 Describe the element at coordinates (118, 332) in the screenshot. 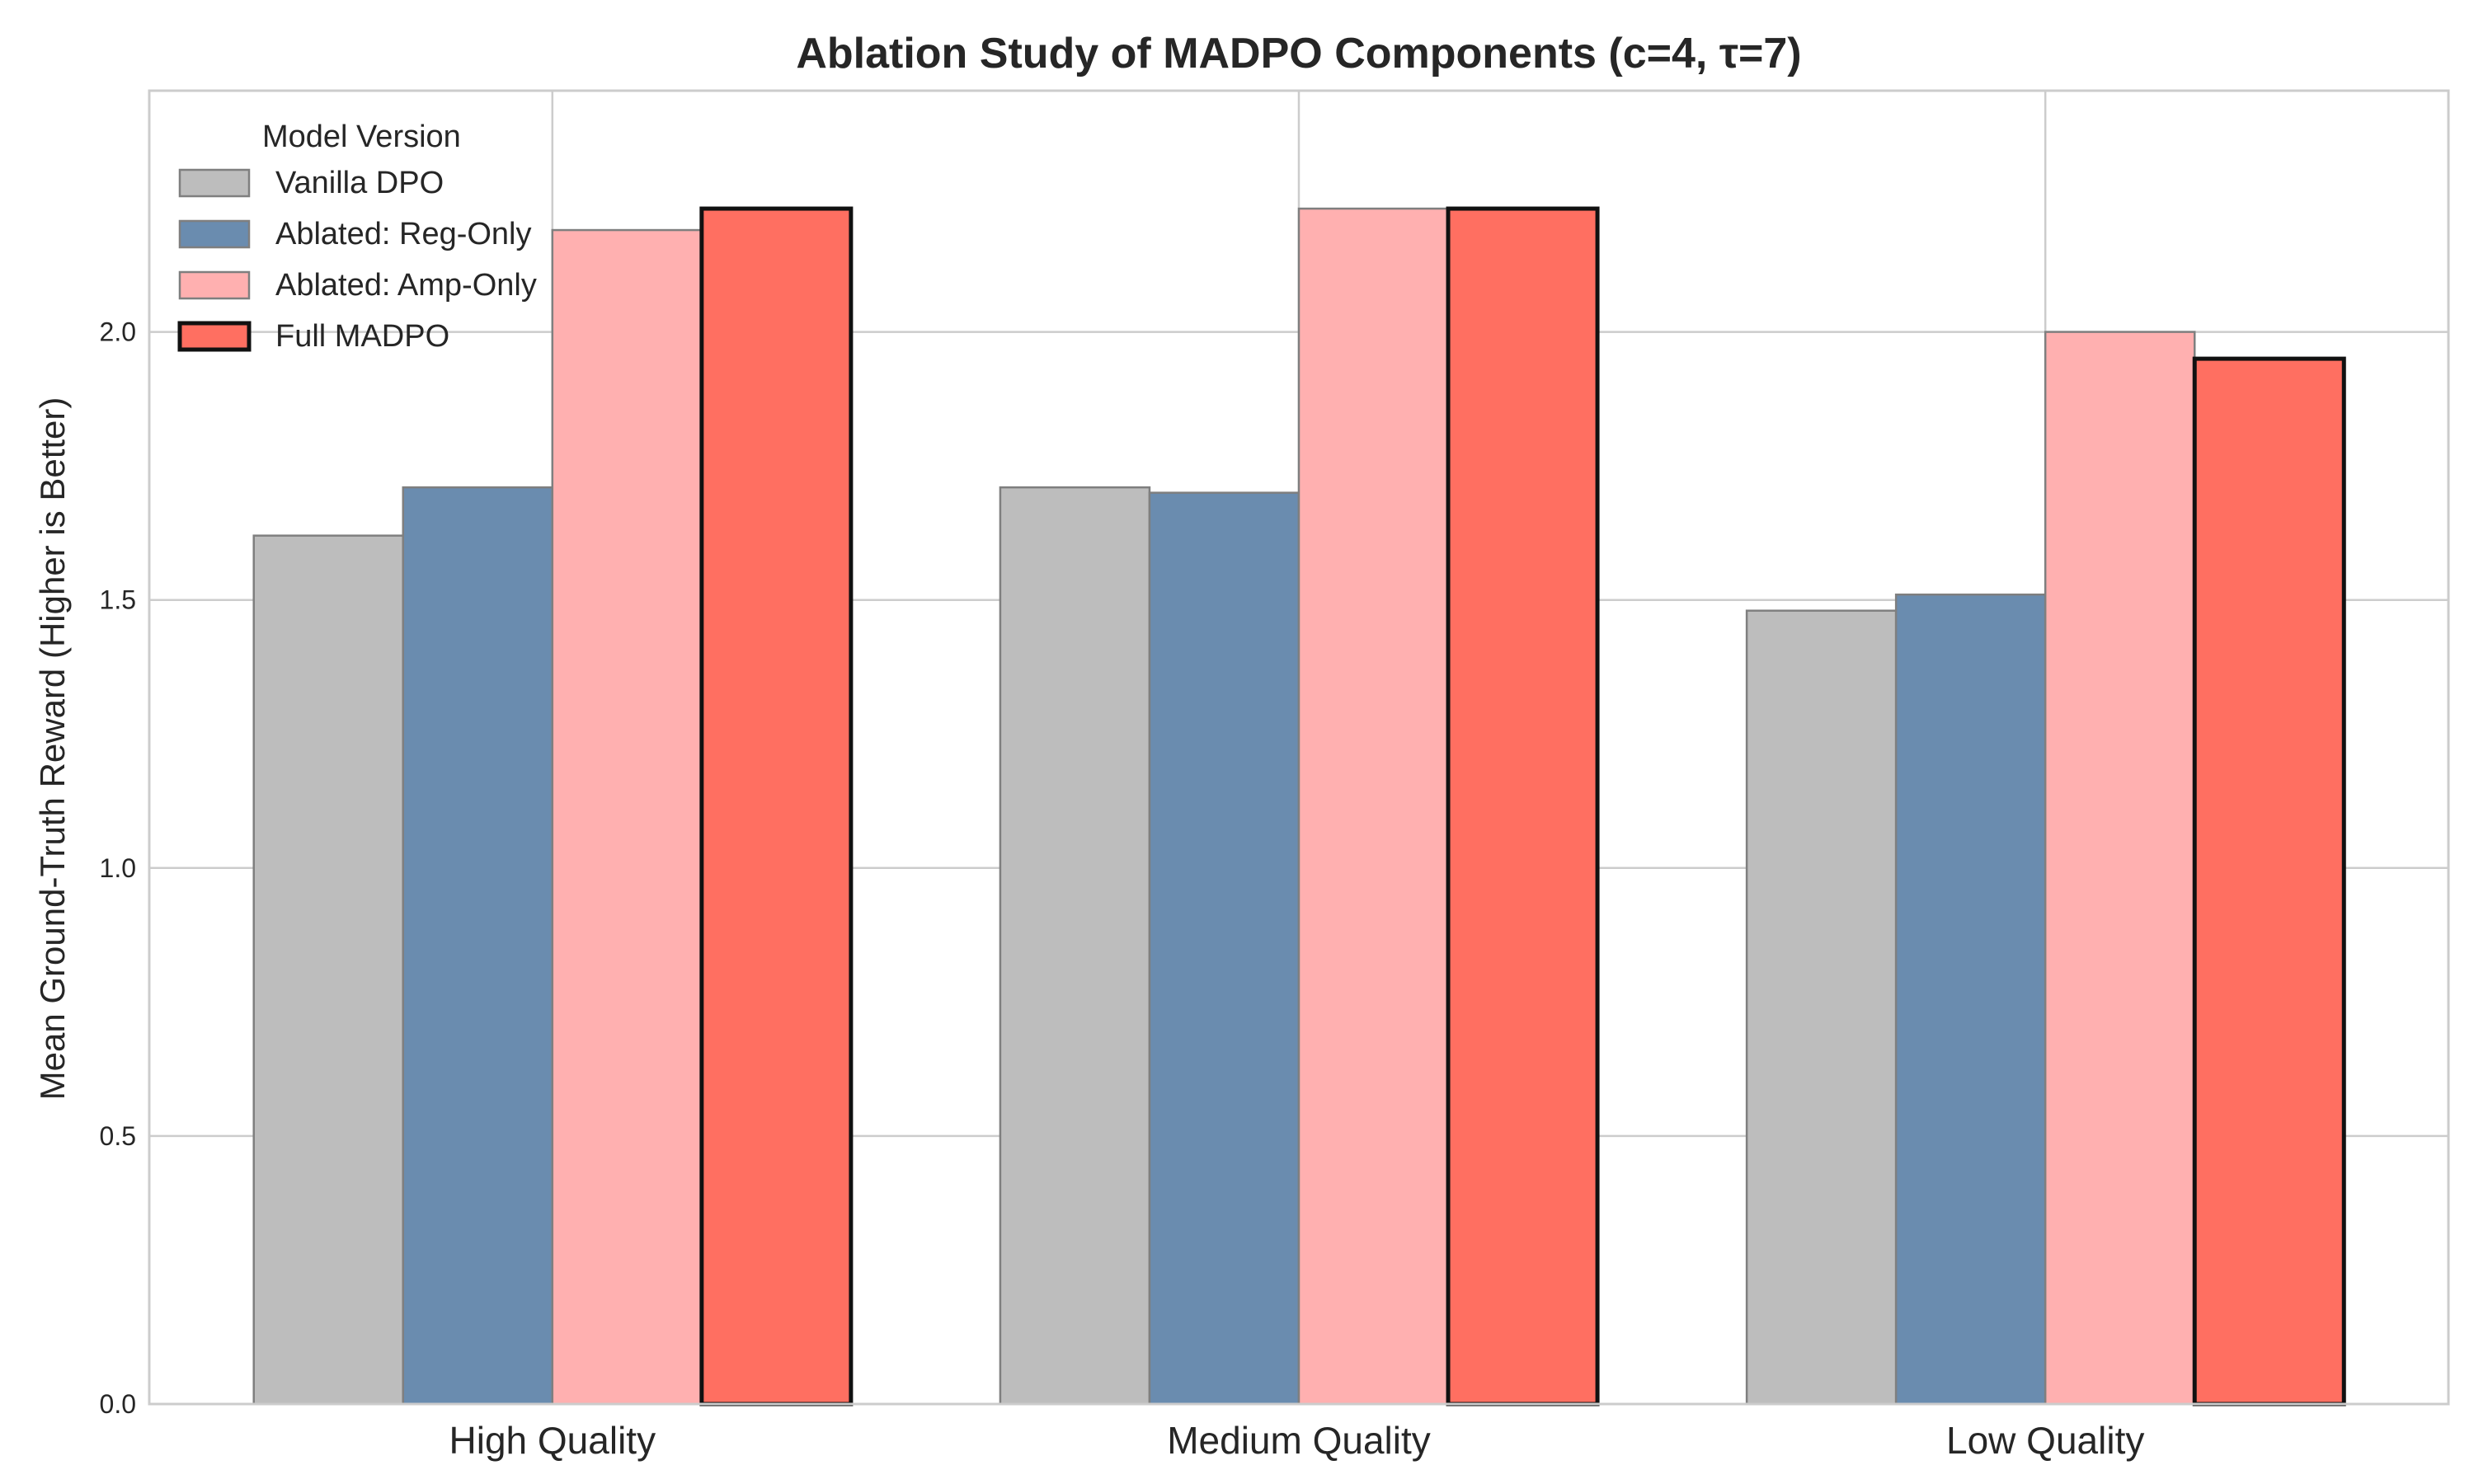

I see `y-tick-label: 2.0` at that location.